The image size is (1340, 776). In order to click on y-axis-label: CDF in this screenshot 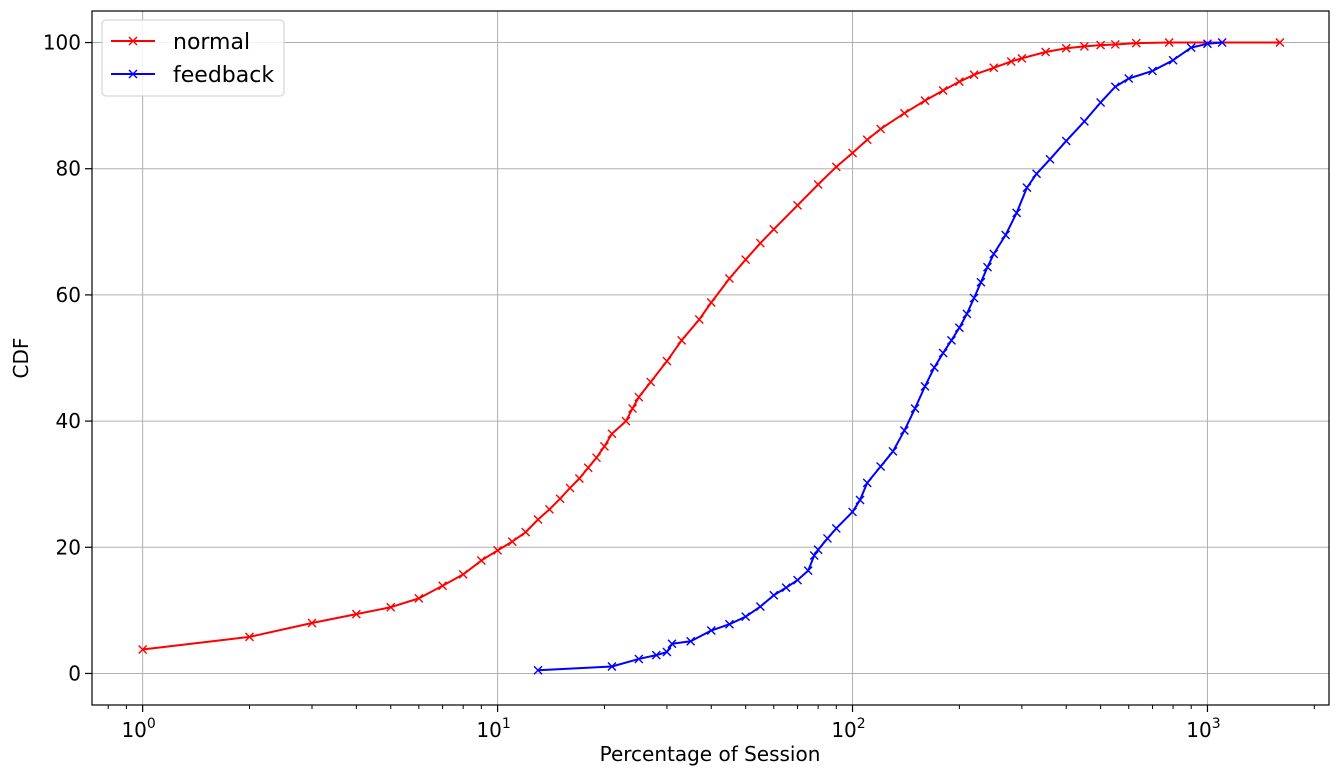, I will do `click(21, 358)`.